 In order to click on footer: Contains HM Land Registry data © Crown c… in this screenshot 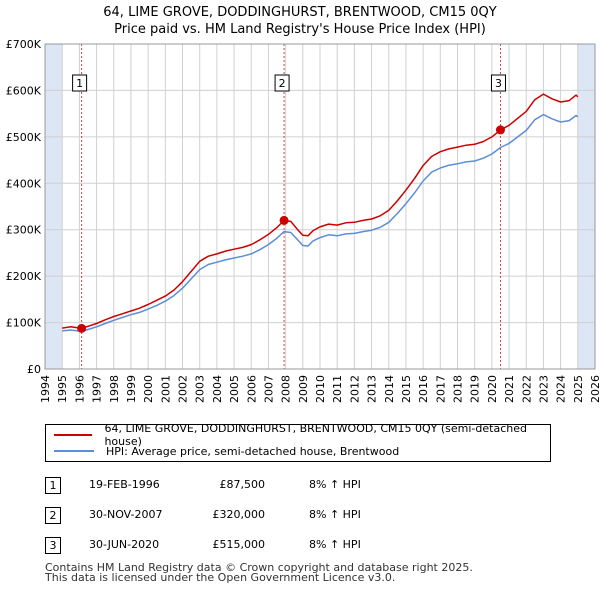, I will do `click(259, 572)`.